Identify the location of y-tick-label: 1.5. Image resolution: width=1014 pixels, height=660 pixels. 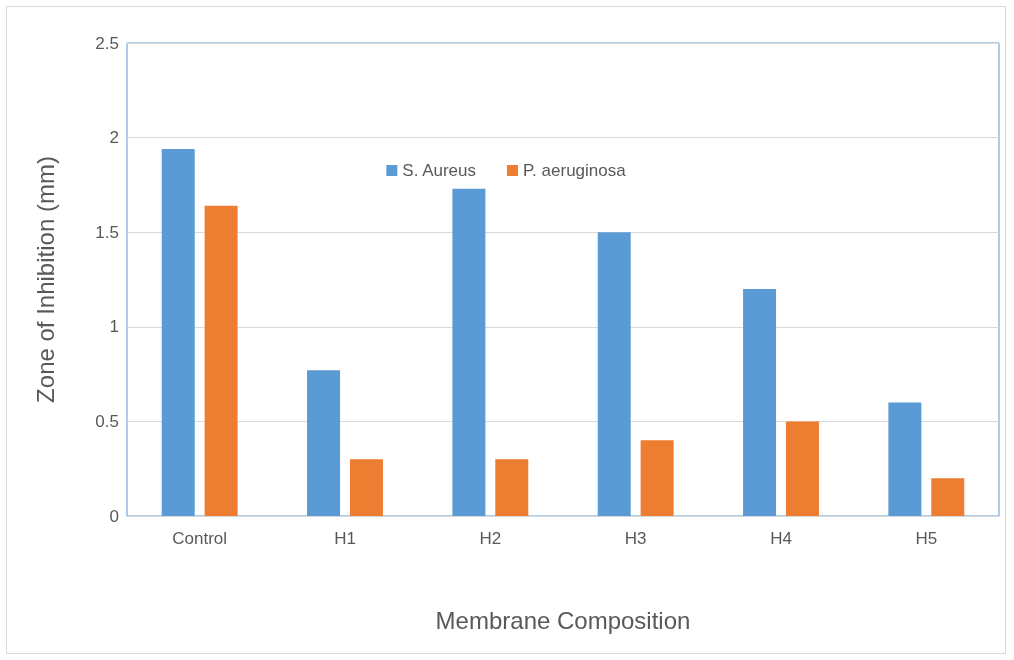
(107, 232).